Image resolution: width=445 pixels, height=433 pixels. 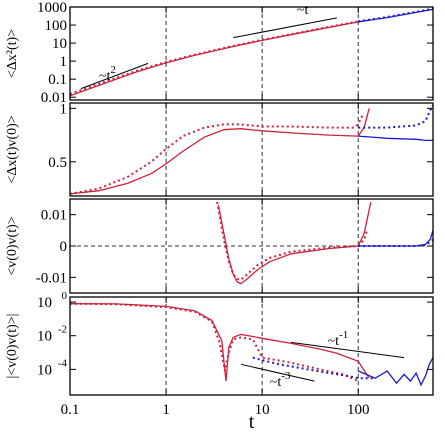 I want to click on x-axis-label: t, so click(x=252, y=422).